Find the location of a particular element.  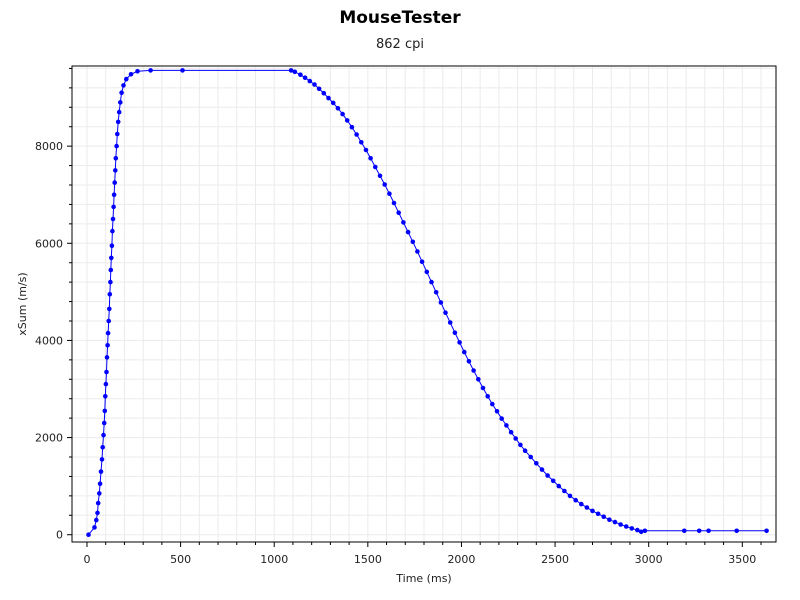

chart-subtitle: 862 cpi is located at coordinates (400, 44).